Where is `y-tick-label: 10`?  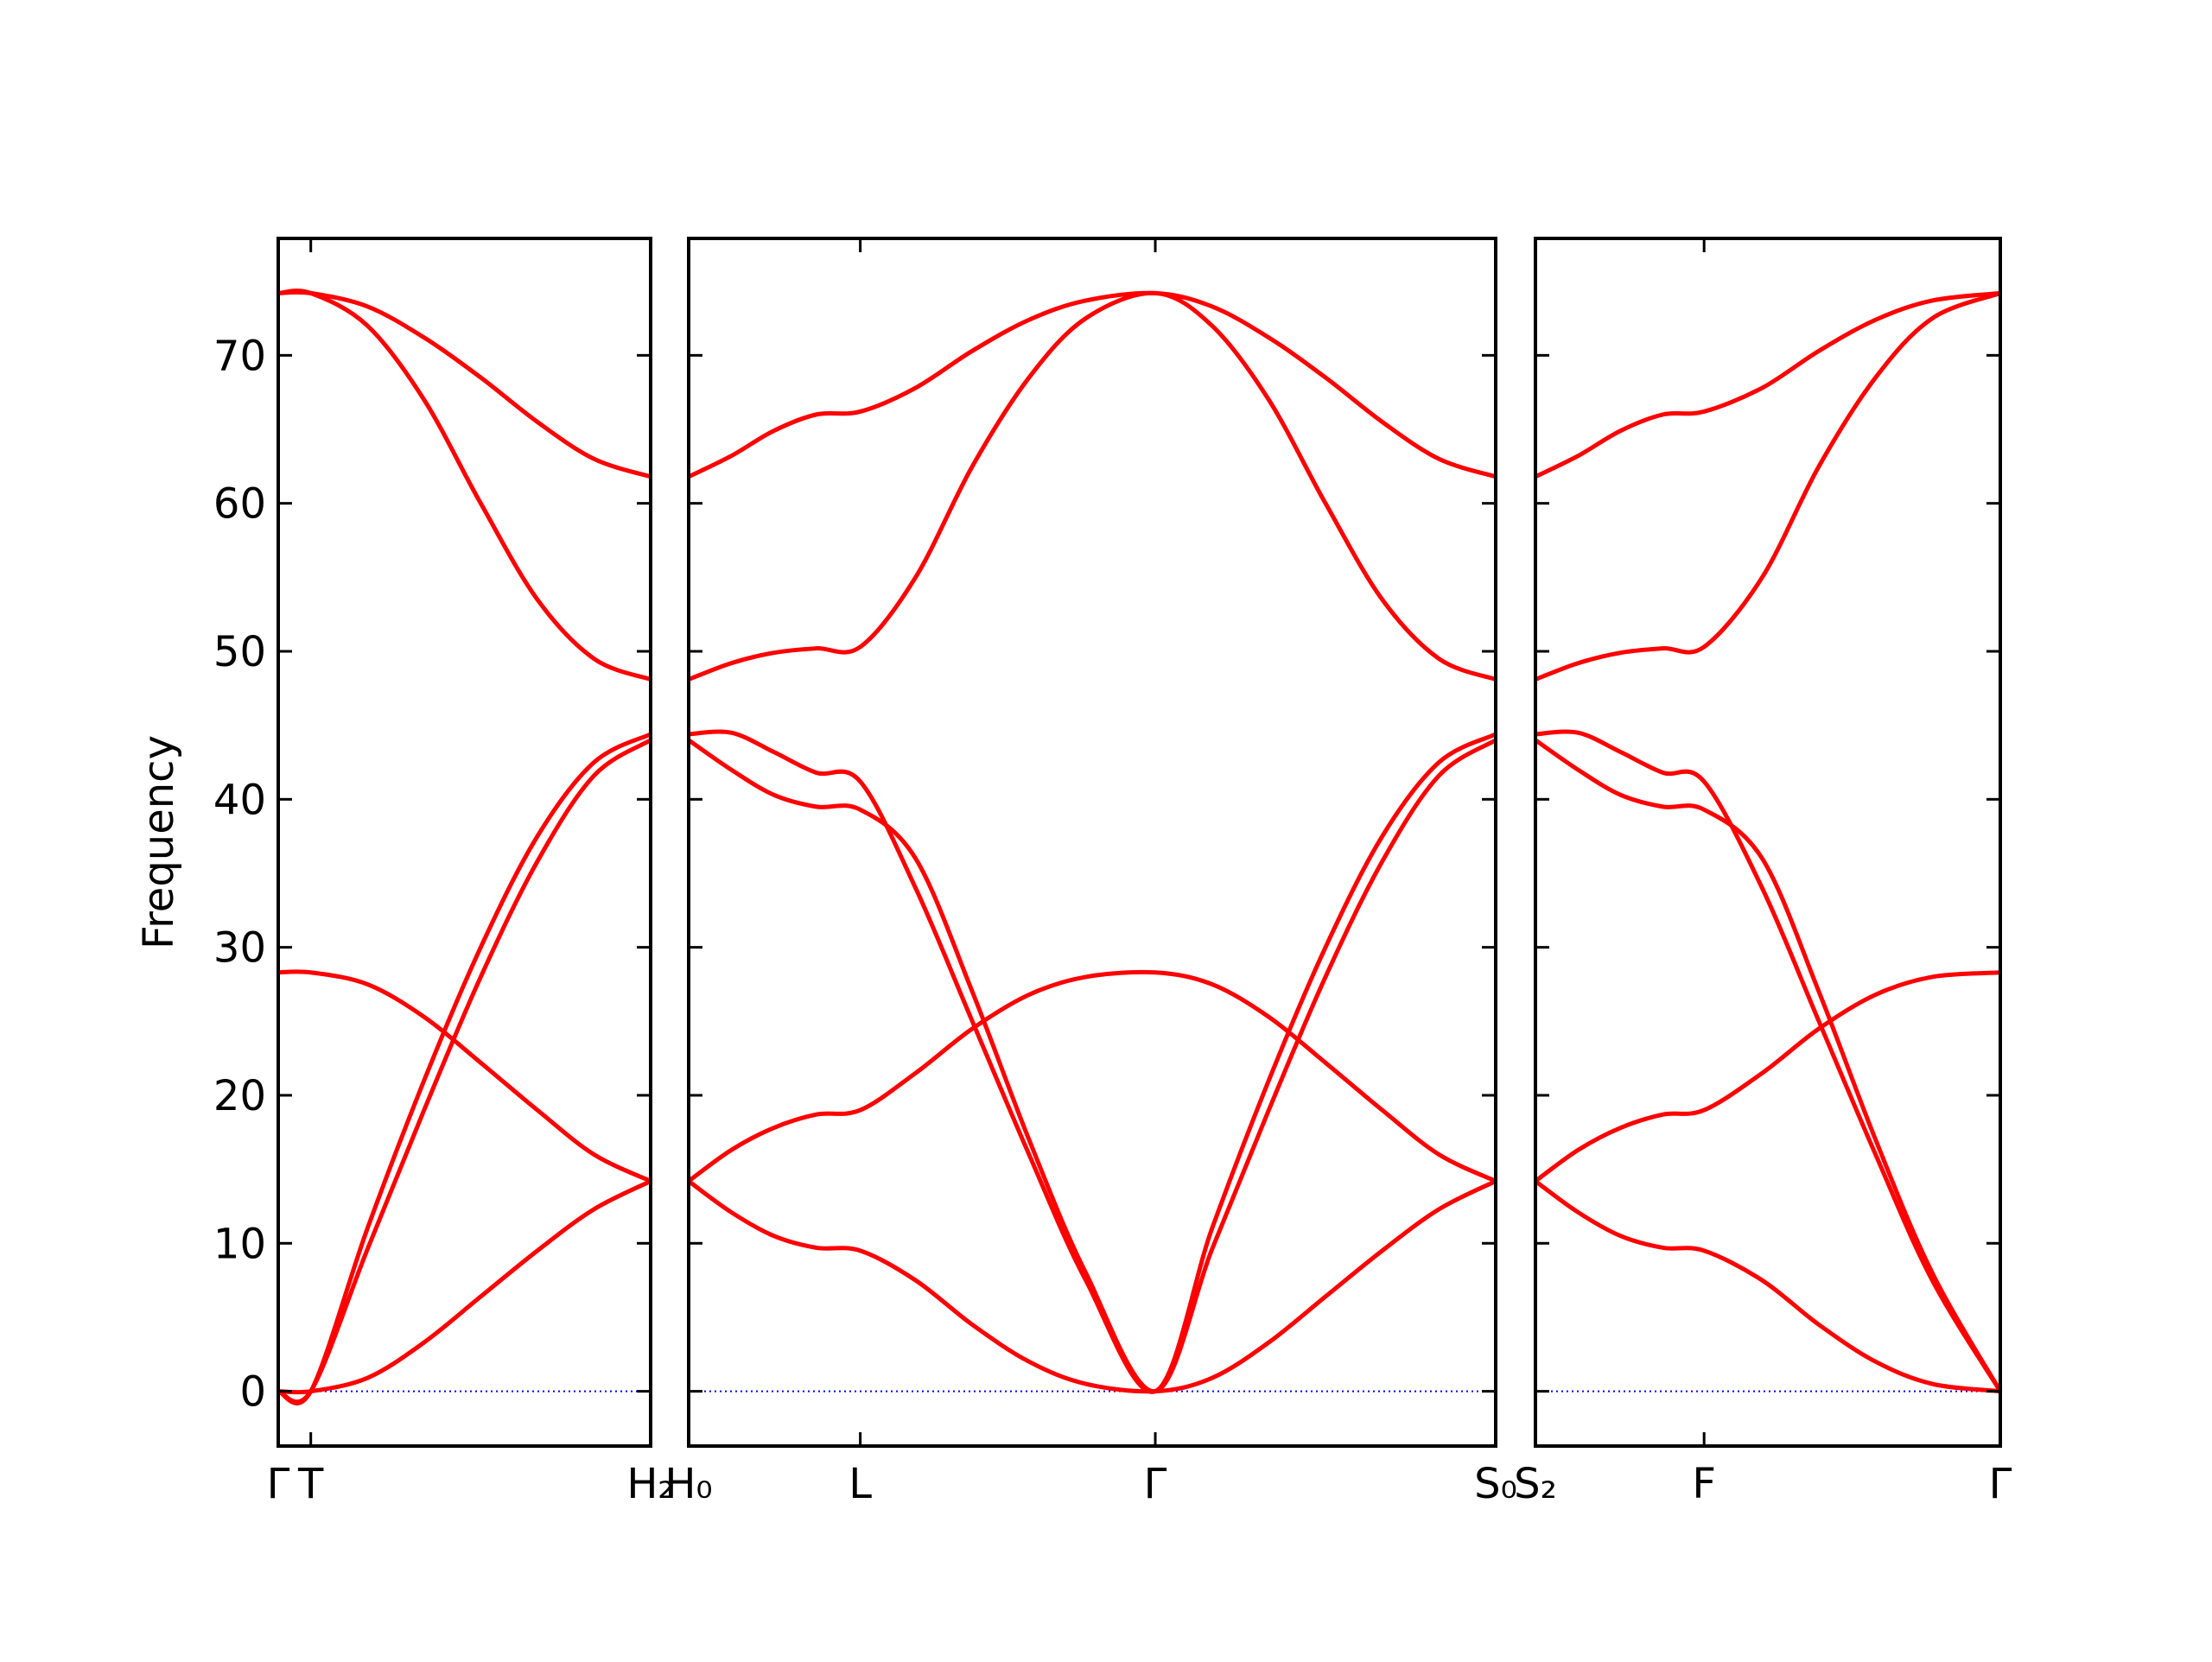
y-tick-label: 10 is located at coordinates (239, 1244).